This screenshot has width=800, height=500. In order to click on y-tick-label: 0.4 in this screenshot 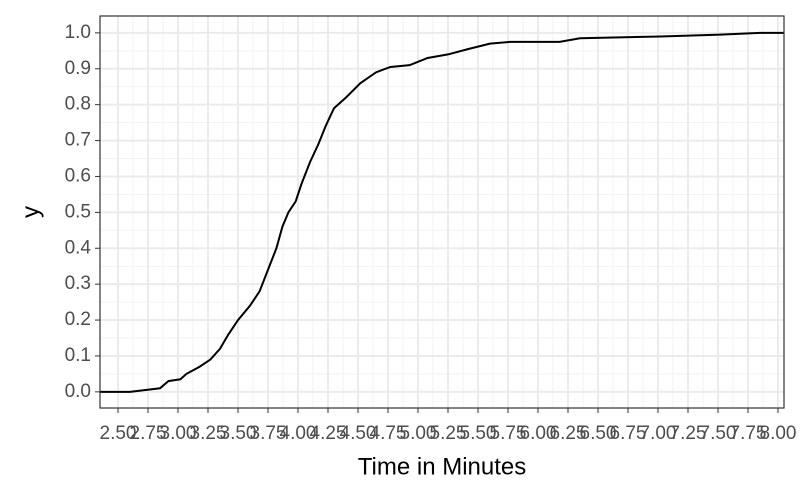, I will do `click(78, 247)`.